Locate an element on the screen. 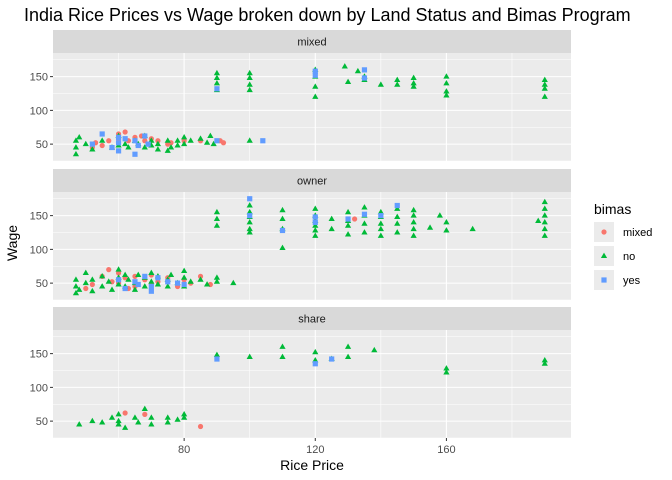  facet-strip-label: share is located at coordinates (312, 320).